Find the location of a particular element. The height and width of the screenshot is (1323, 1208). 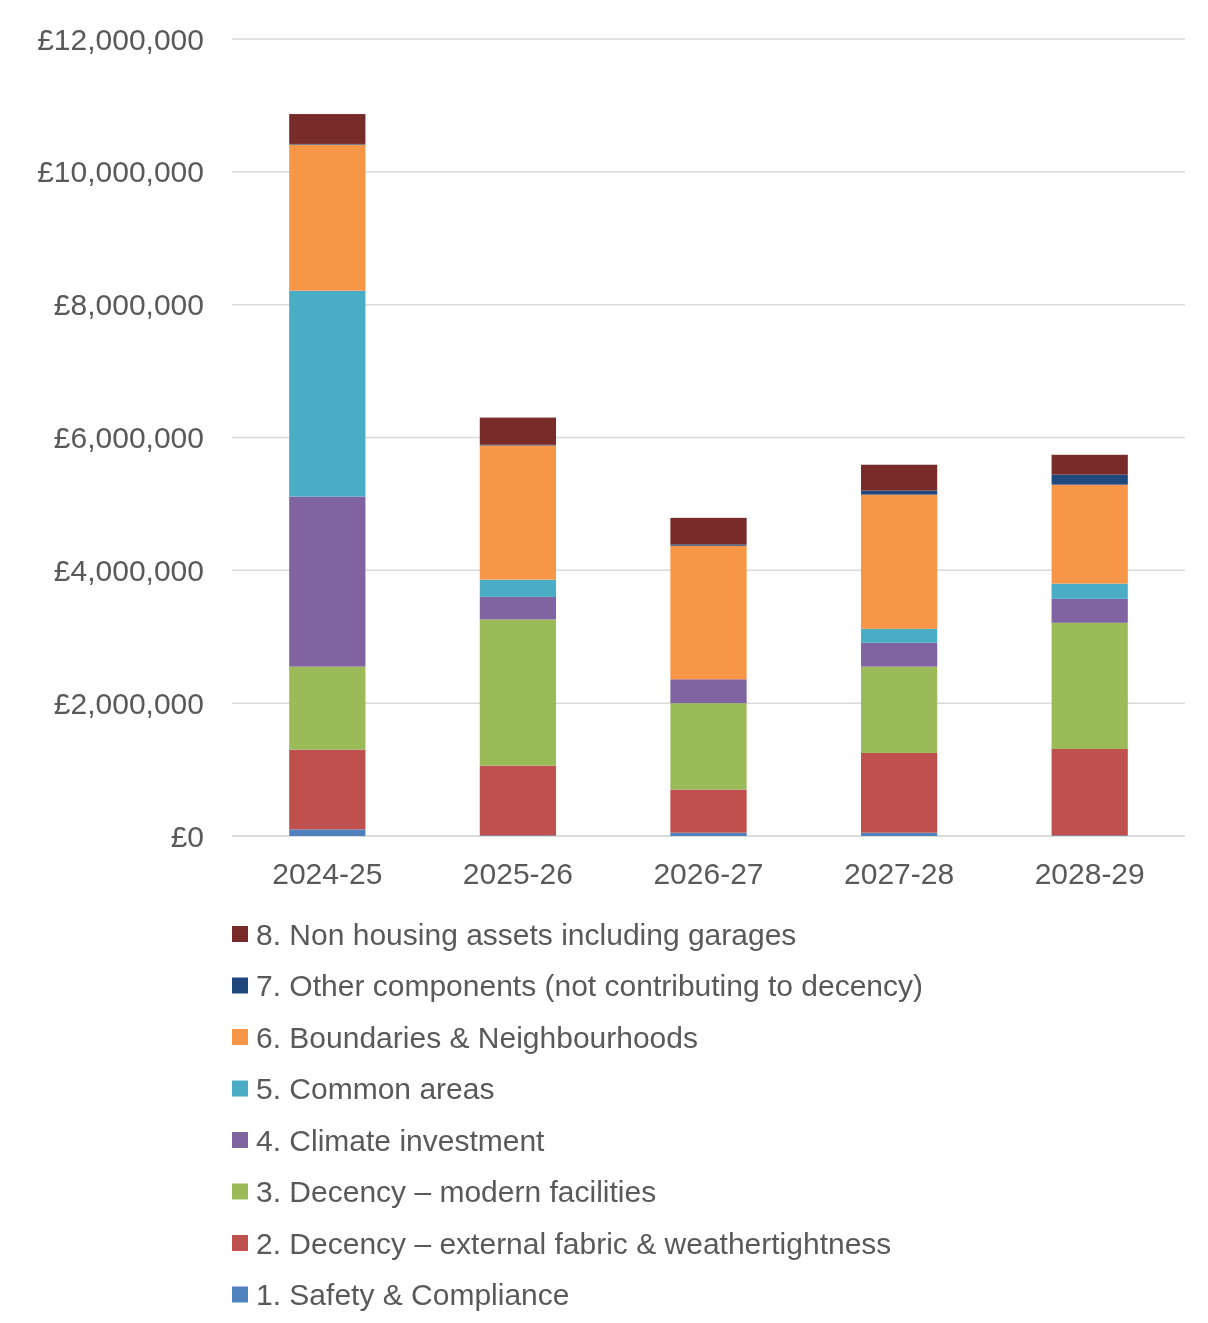

x-tick-label: 2028-29 is located at coordinates (1089, 873).